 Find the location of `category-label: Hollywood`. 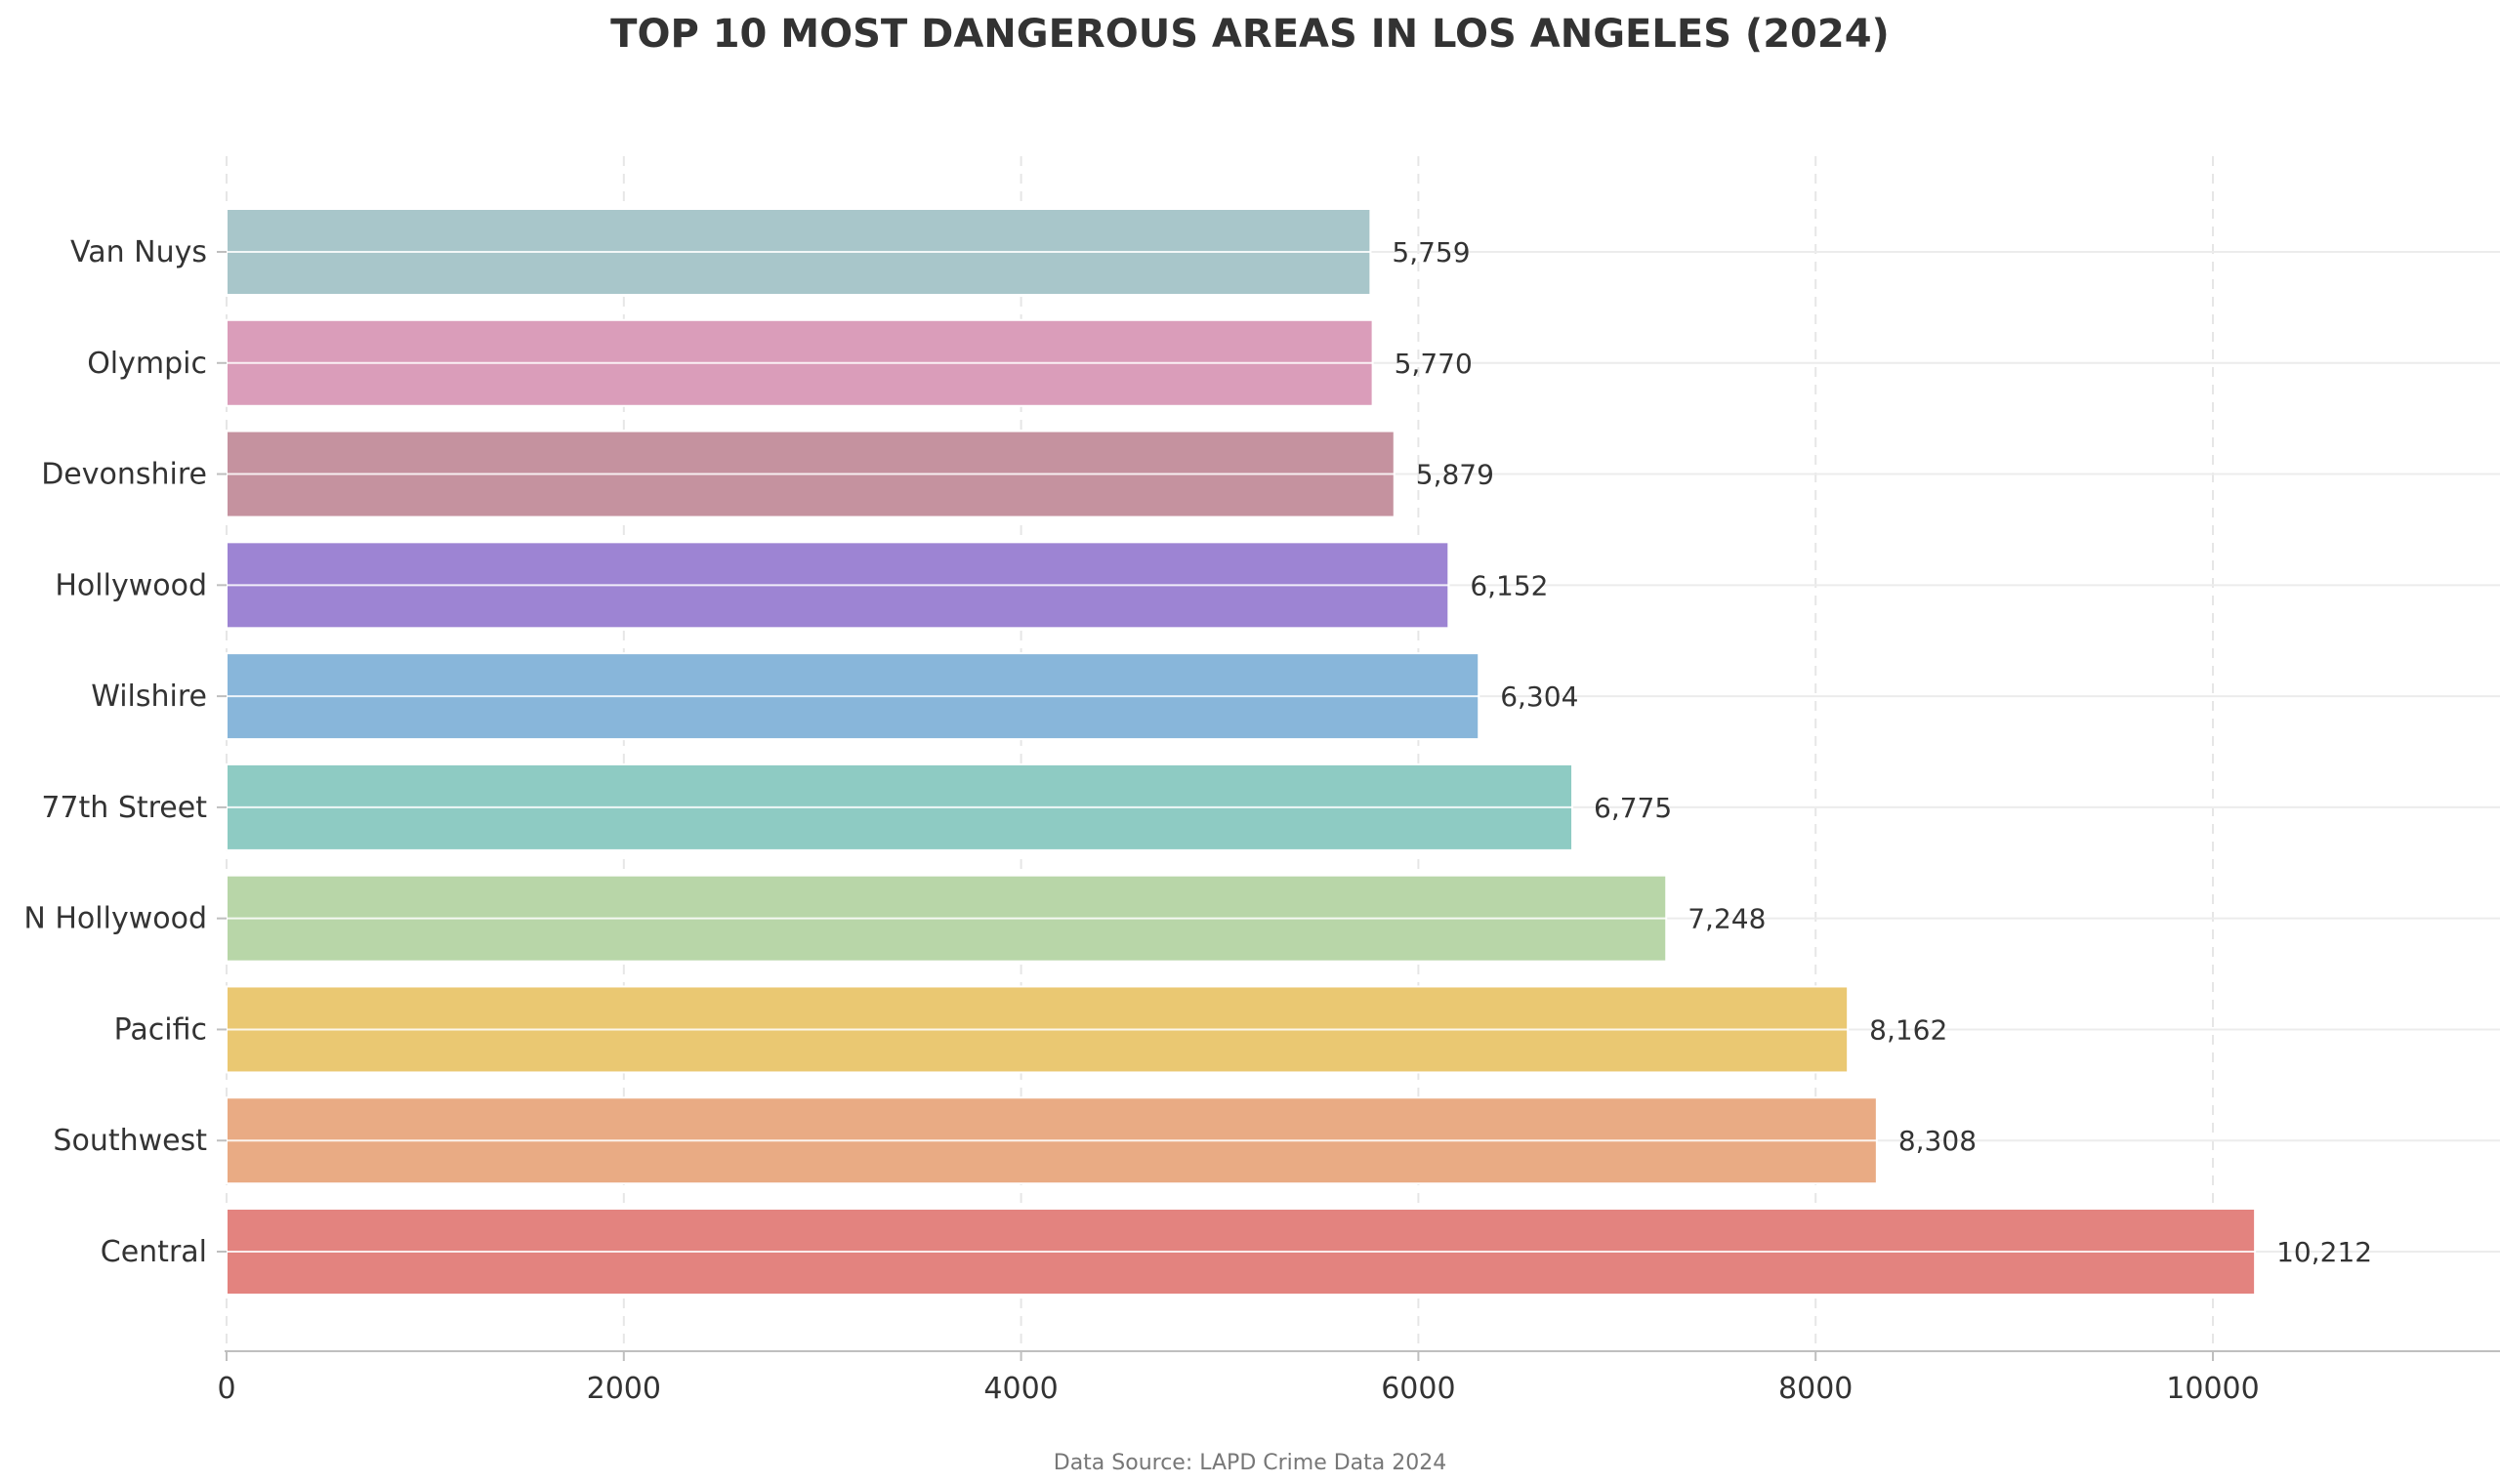

category-label: Hollywood is located at coordinates (131, 585).